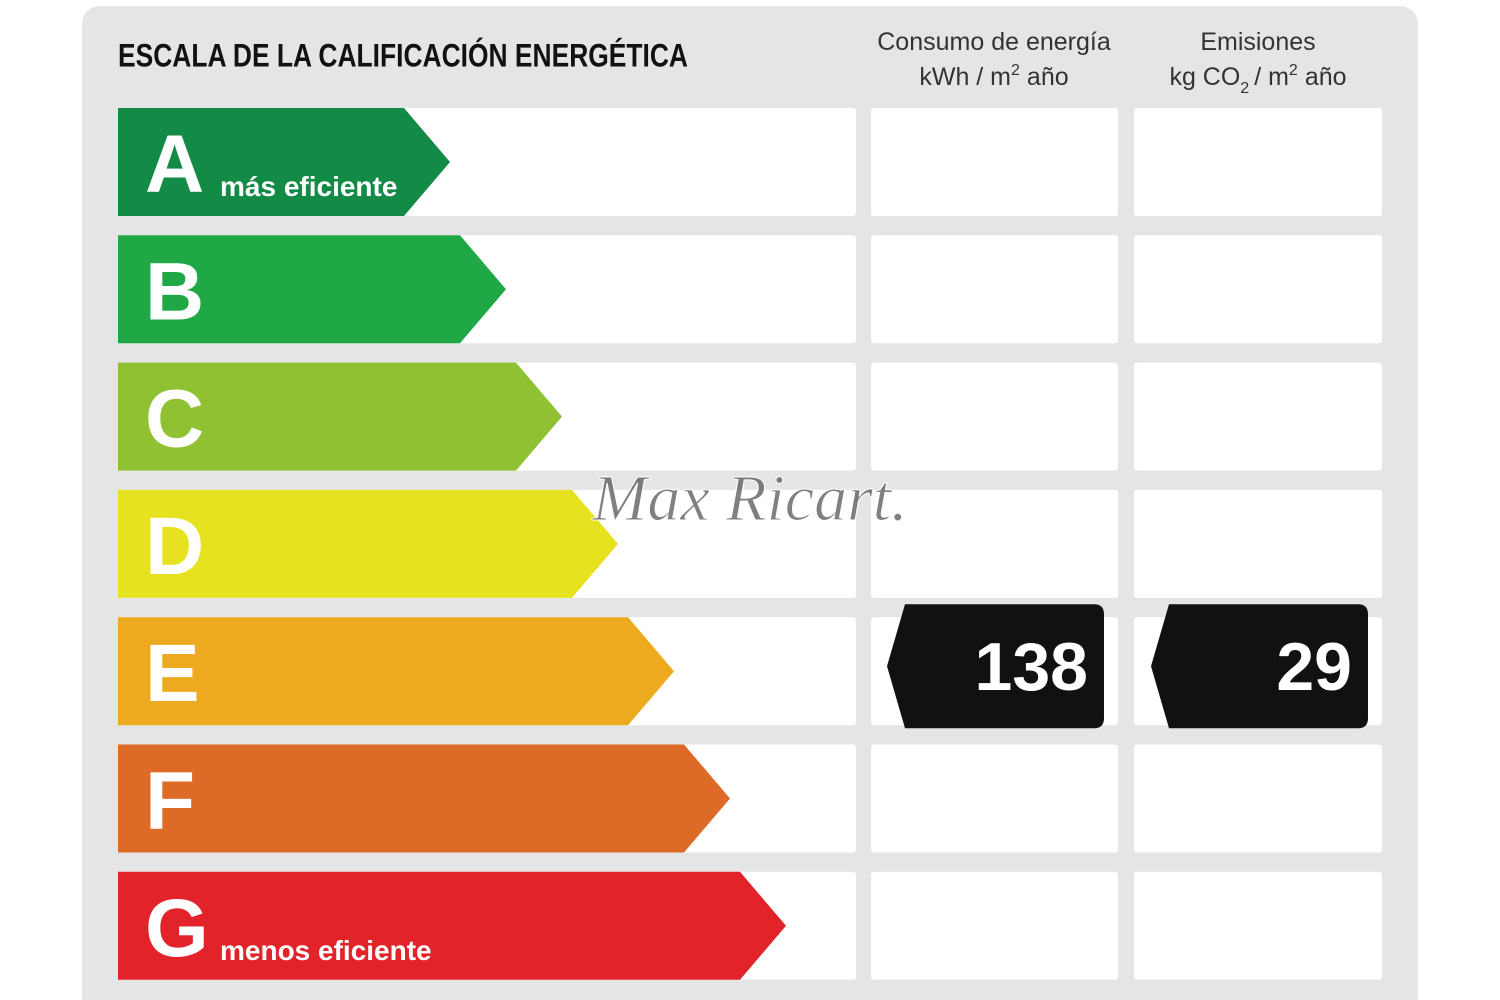 The image size is (1500, 1000). Describe the element at coordinates (749, 498) in the screenshot. I see `watermark: Max Ricart.` at that location.